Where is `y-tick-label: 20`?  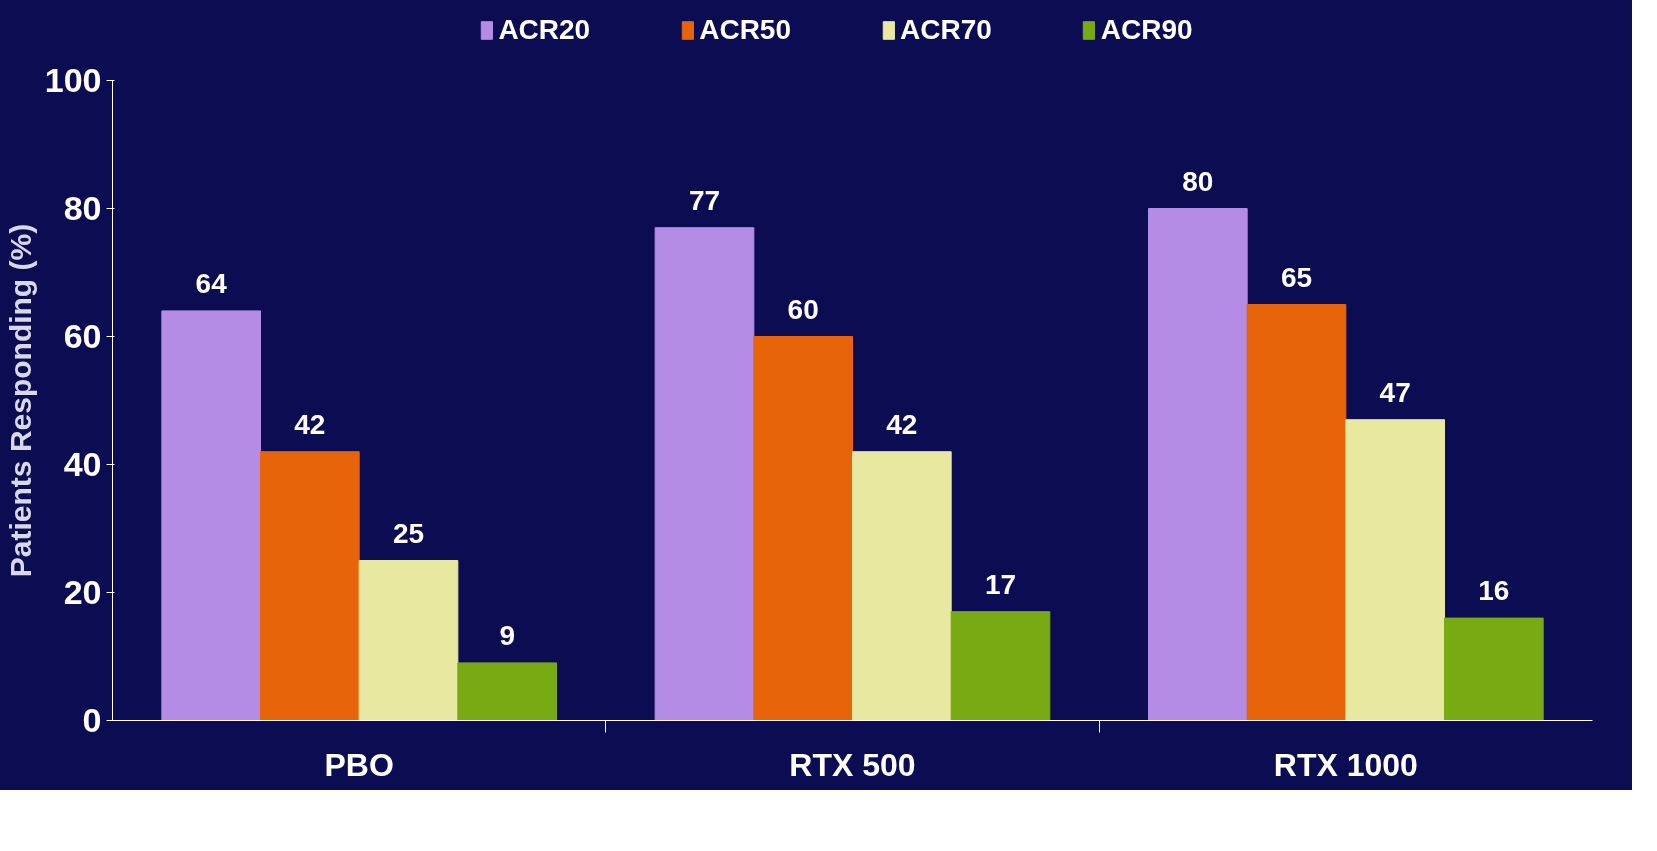 y-tick-label: 20 is located at coordinates (82, 592).